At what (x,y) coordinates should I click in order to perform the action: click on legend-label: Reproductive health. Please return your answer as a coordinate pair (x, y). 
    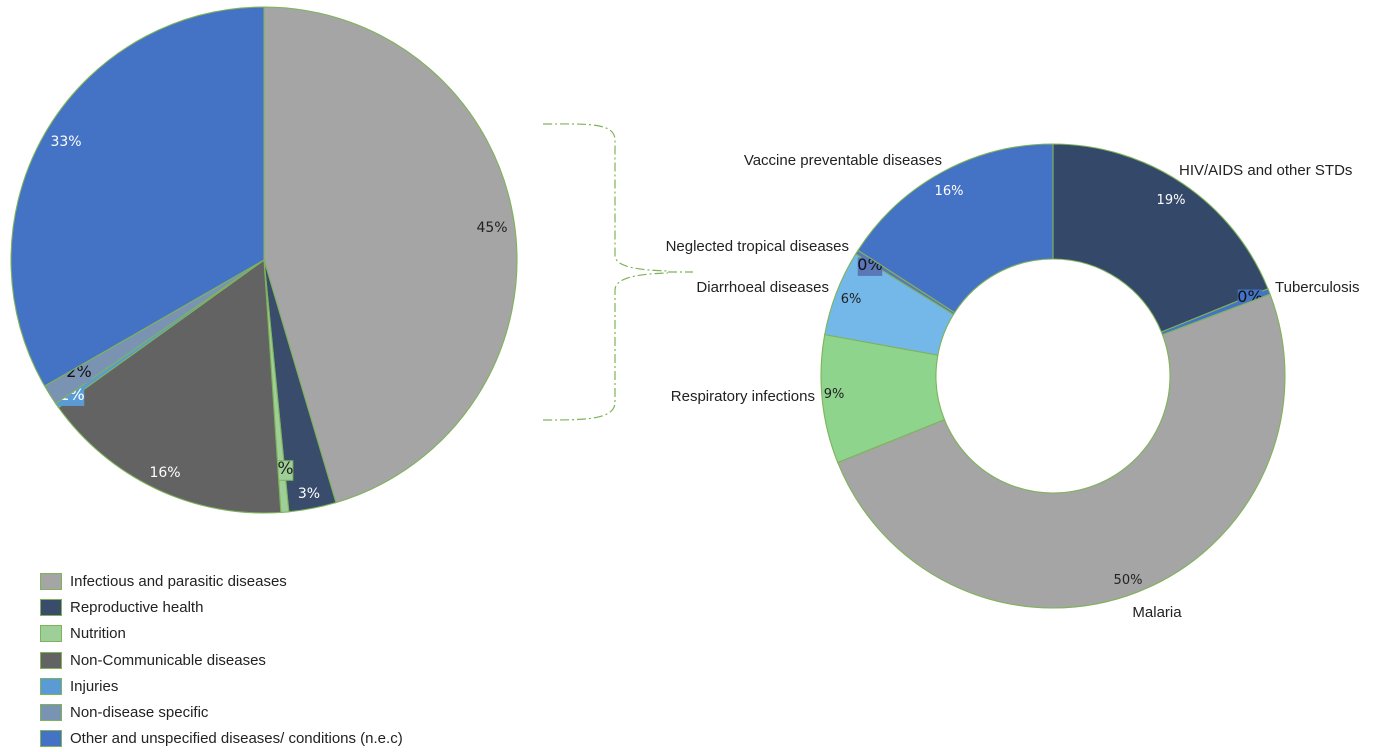
    Looking at the image, I should click on (137, 607).